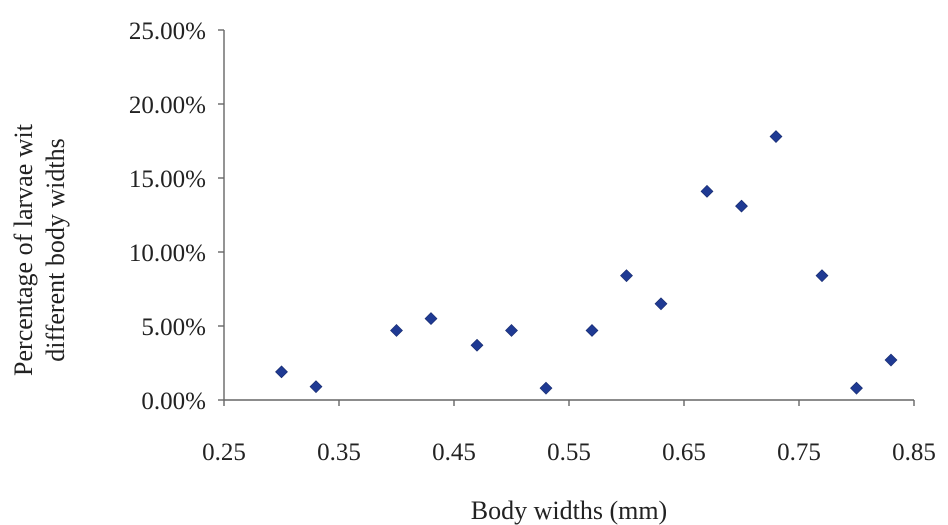  What do you see at coordinates (176, 216) in the screenshot?
I see `y-axis-ticks: 0.00% 5.00% 10.00% 15.00% 20.00% 25.00%` at bounding box center [176, 216].